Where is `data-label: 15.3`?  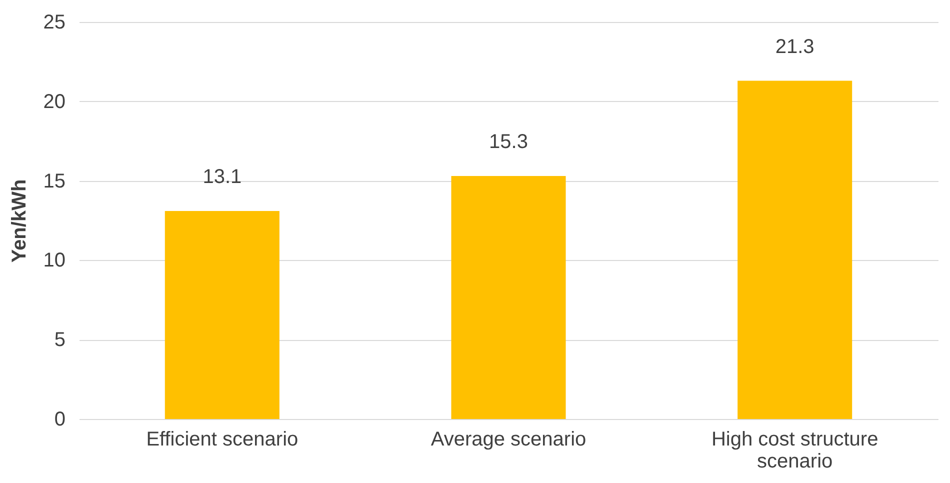
data-label: 15.3 is located at coordinates (508, 142).